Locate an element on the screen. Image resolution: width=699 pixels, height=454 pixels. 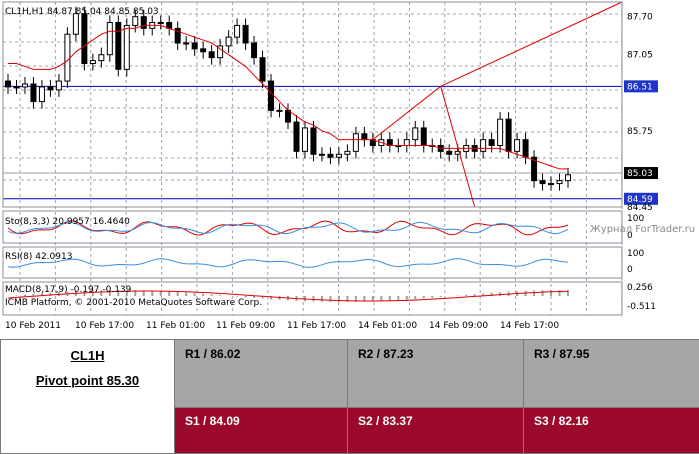
rsi-scale-bottom: 0 is located at coordinates (630, 270).